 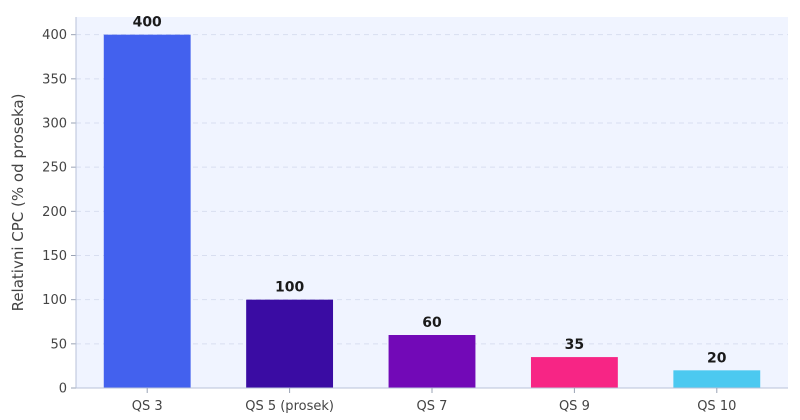 I want to click on y-tick-label: 350, so click(x=54, y=79).